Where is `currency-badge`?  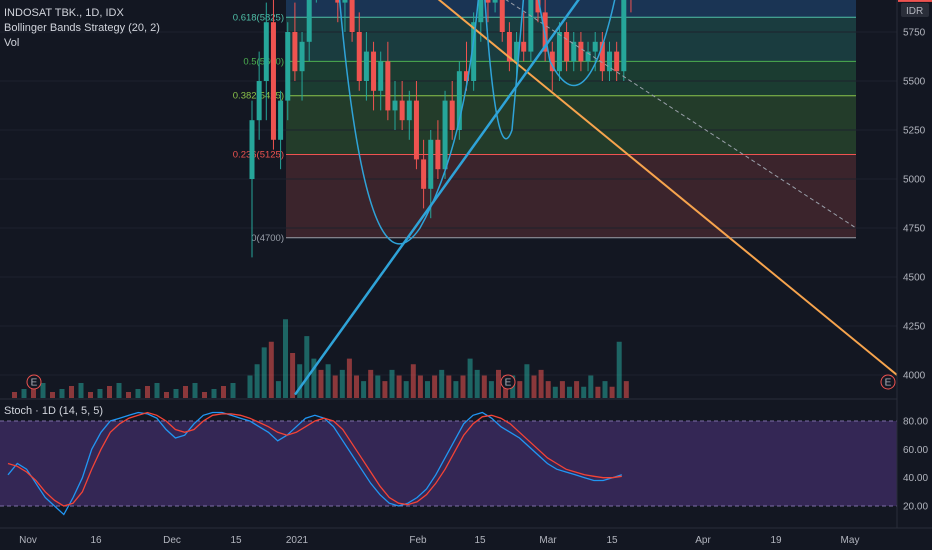 currency-badge is located at coordinates (915, 10).